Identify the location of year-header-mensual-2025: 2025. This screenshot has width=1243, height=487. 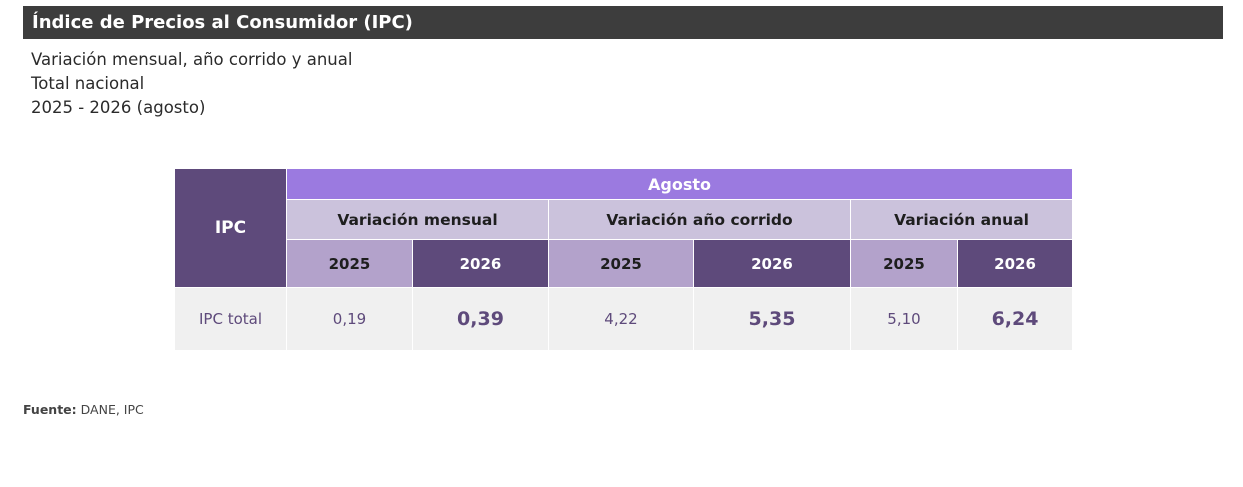
(349, 263).